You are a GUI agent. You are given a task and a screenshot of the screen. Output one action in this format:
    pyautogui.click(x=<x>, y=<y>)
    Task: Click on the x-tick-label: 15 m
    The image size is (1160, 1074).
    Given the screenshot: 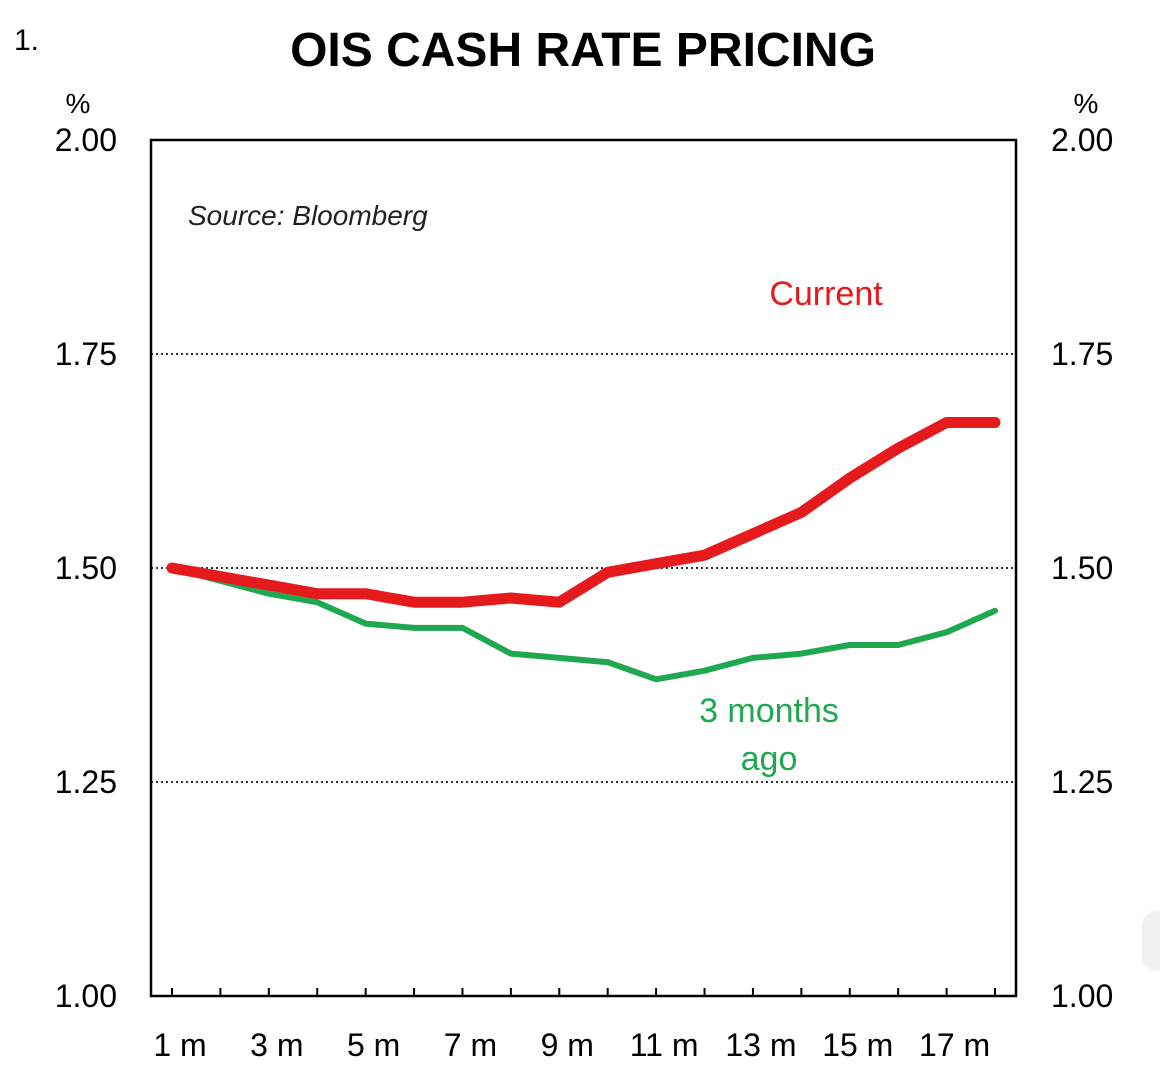 What is the action you would take?
    pyautogui.click(x=857, y=1045)
    